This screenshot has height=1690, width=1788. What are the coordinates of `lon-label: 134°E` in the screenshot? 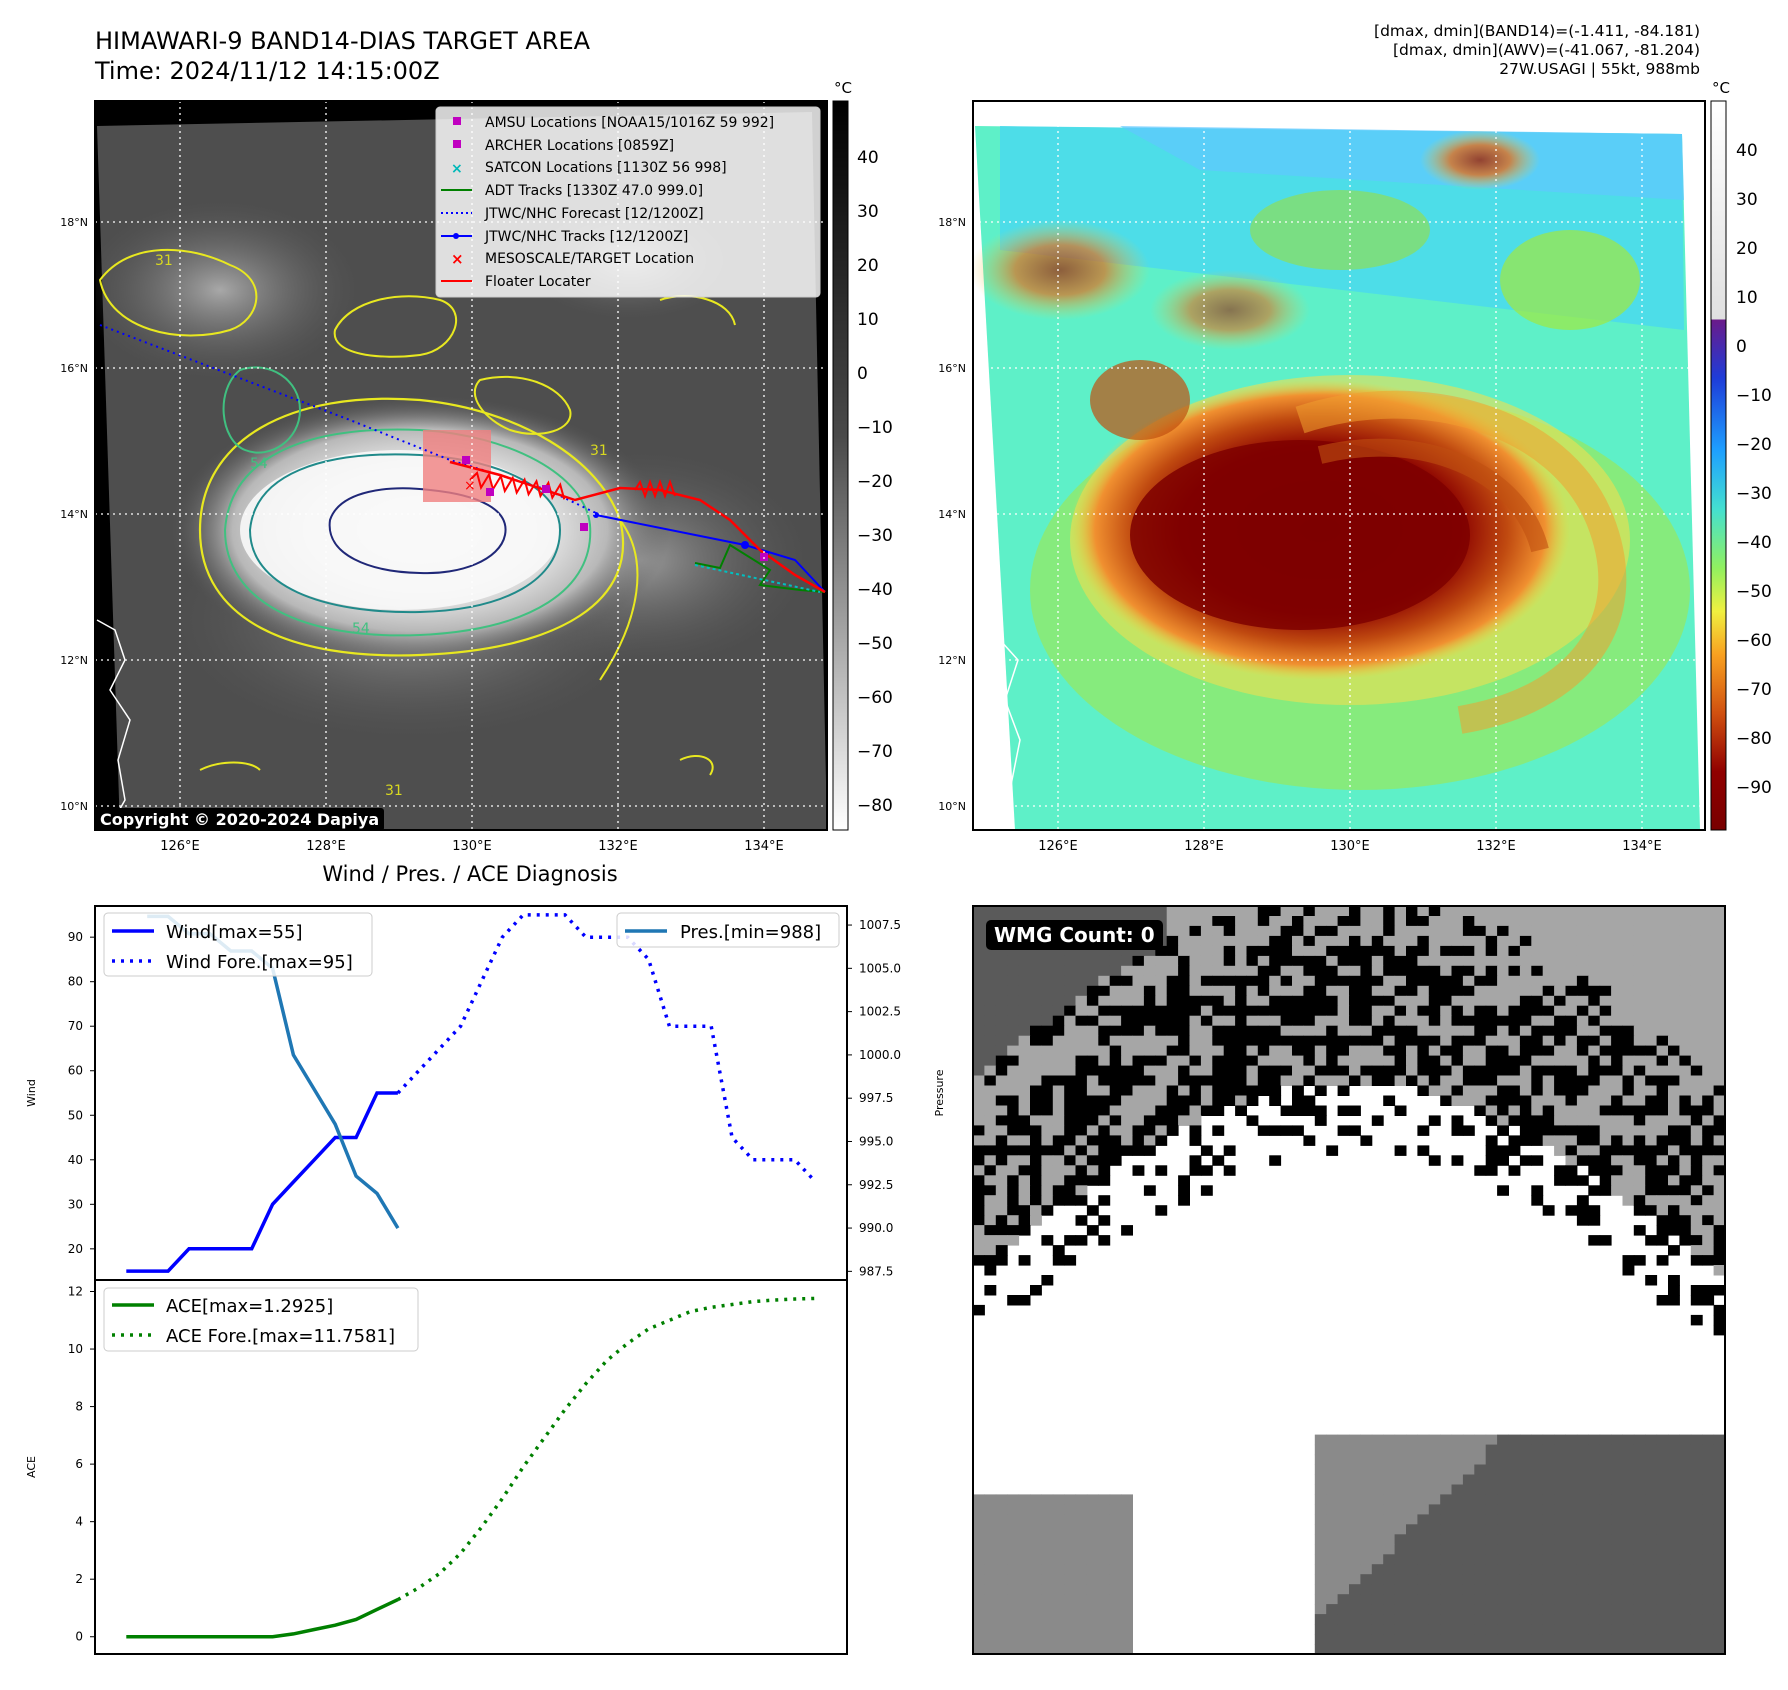 It's located at (1642, 846).